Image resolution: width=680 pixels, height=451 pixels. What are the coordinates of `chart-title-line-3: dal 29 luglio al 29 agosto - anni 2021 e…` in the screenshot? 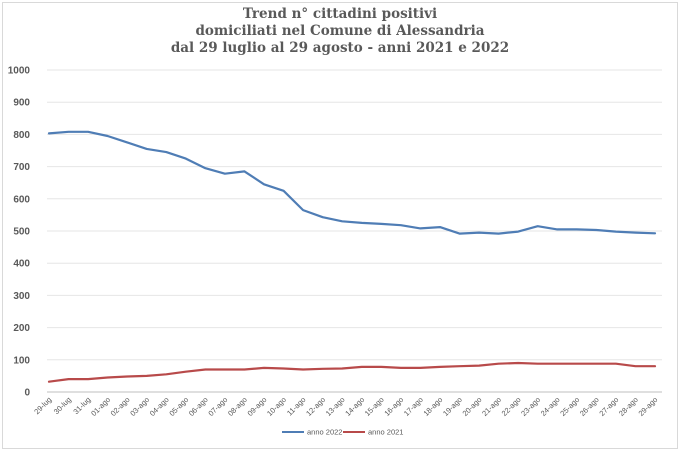 It's located at (340, 48).